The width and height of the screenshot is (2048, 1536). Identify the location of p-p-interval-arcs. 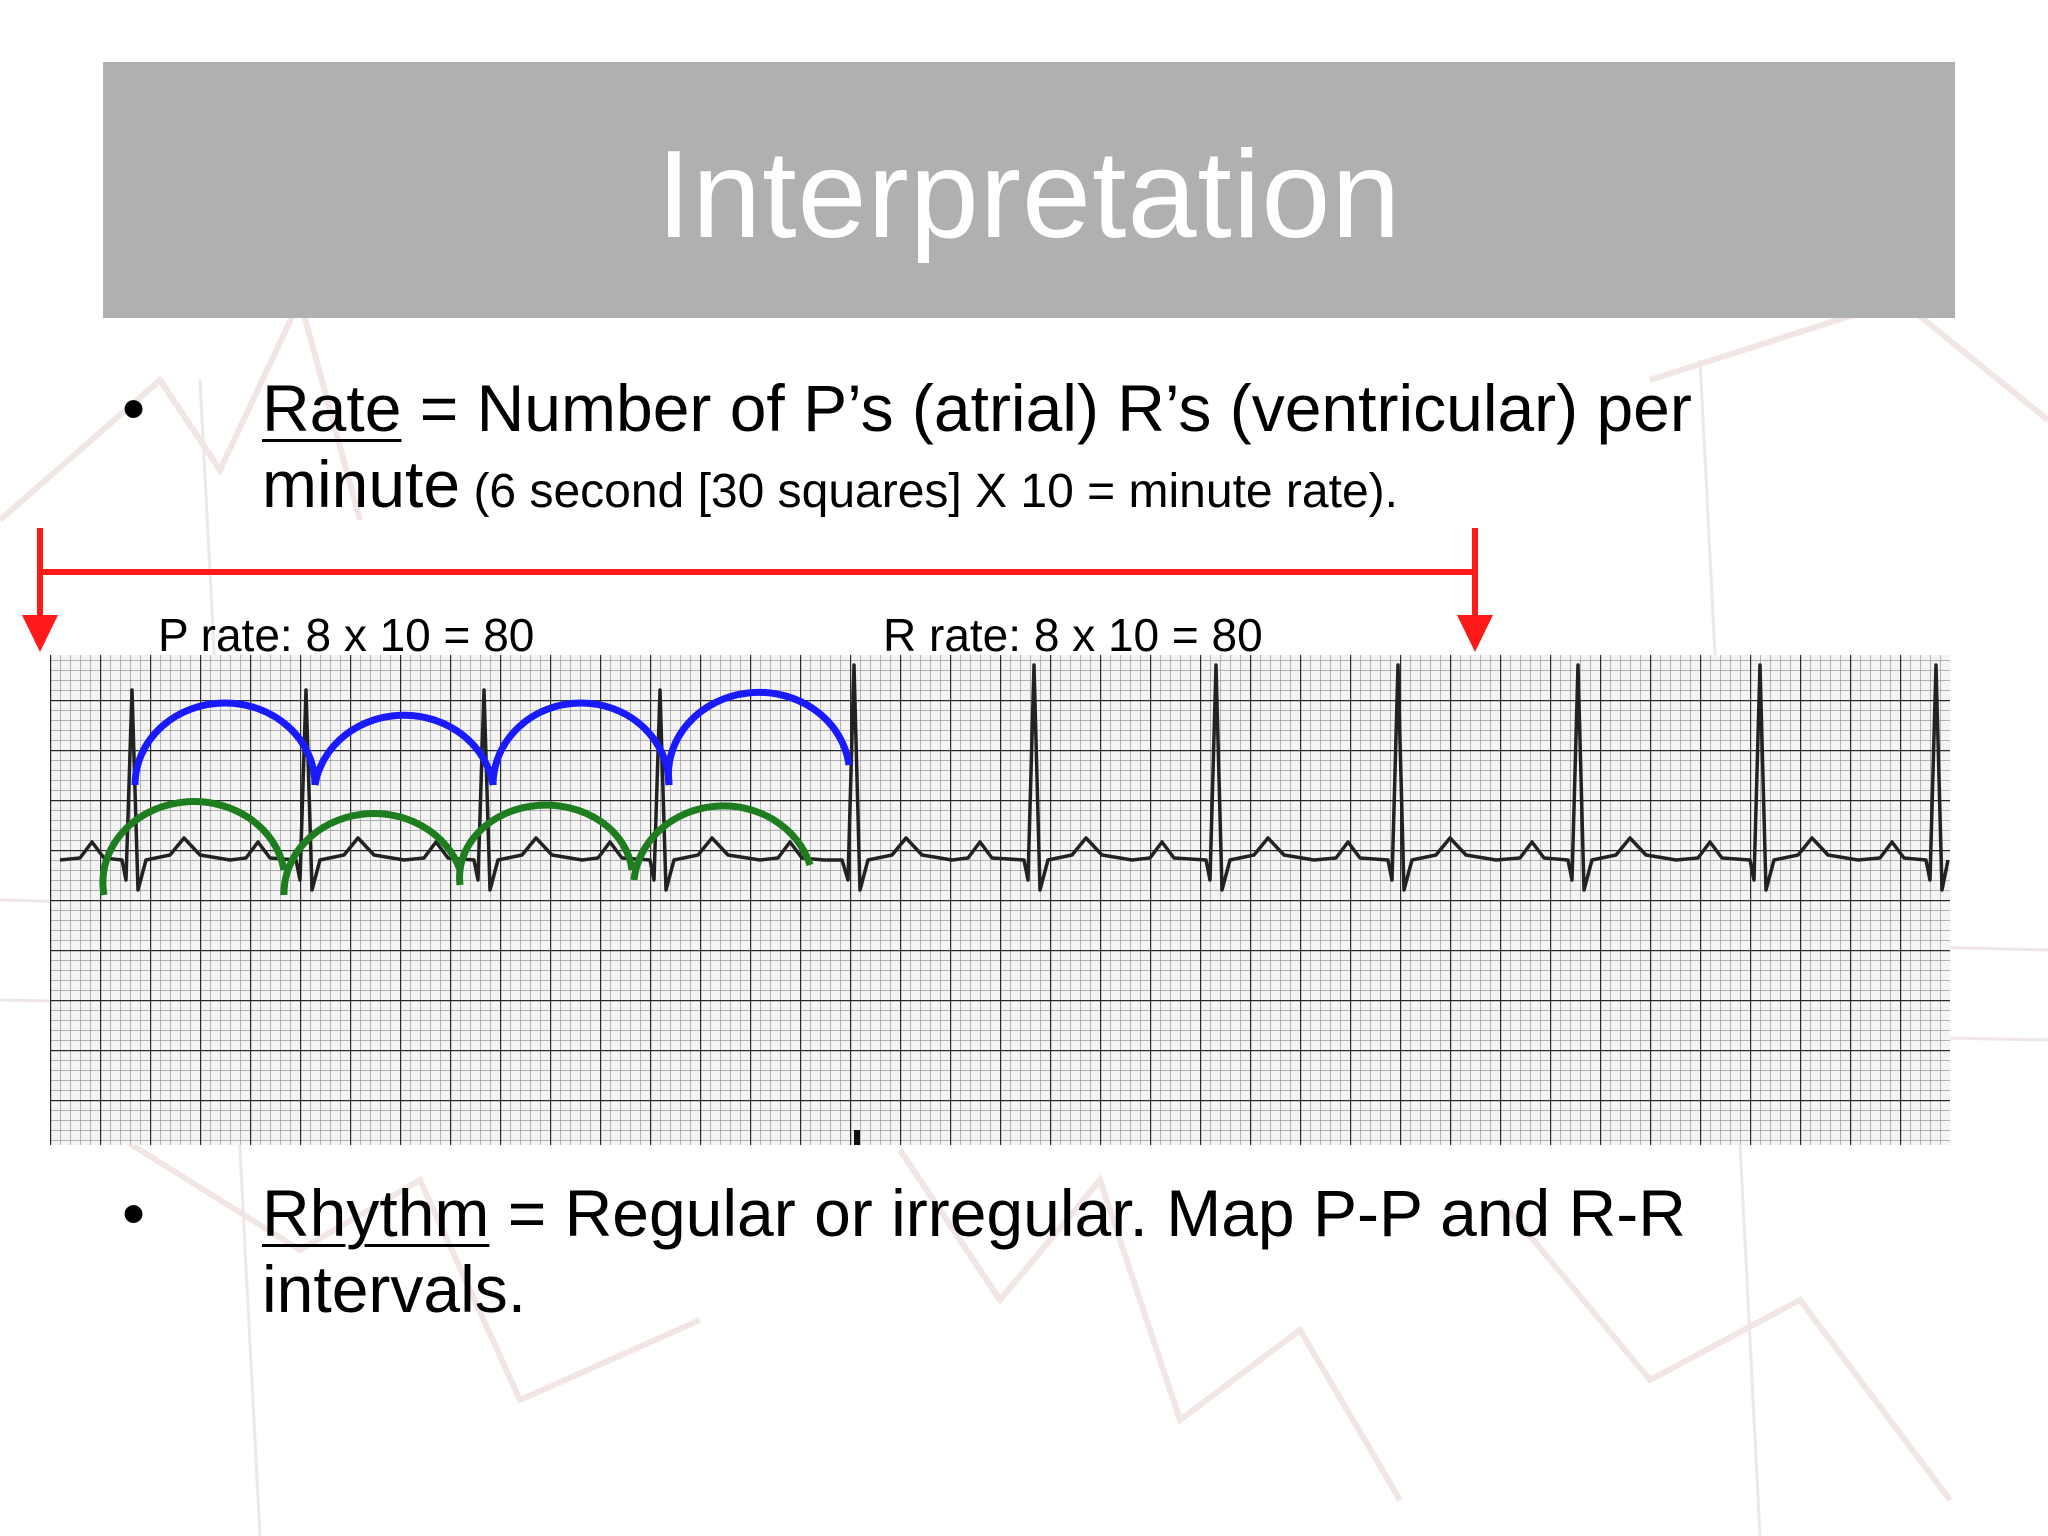
(456, 847).